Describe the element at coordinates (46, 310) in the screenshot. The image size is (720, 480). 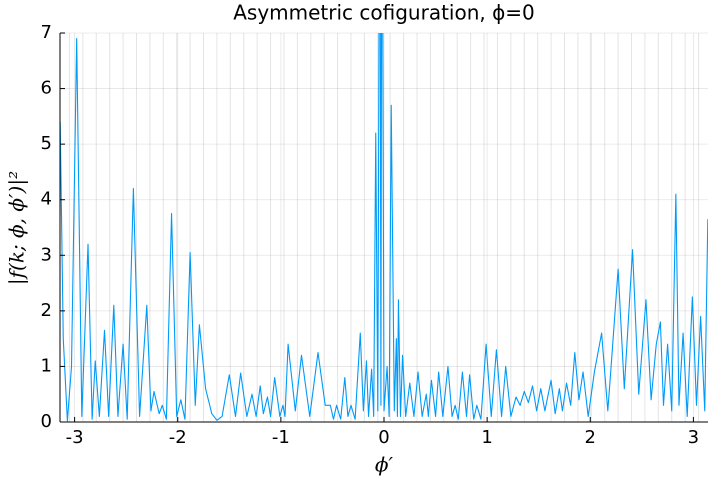
I see `y-tick-label: 2` at that location.